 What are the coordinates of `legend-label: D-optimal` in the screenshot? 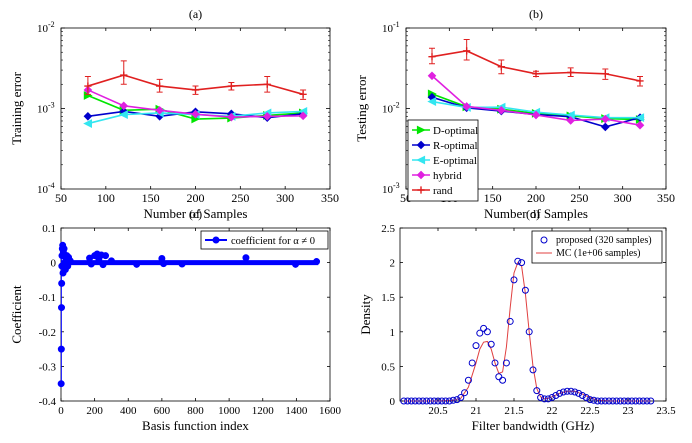 It's located at (455, 131).